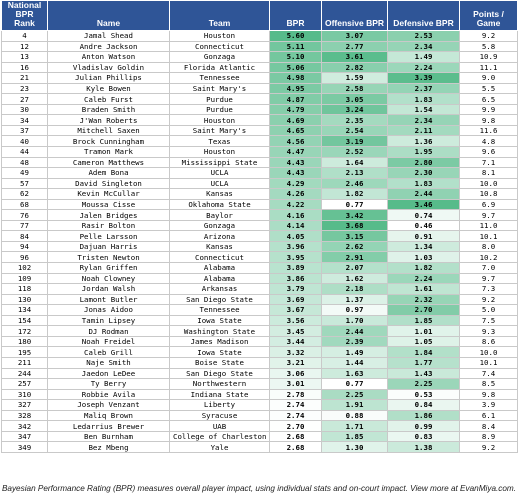  I want to click on cell-offensive-bpr: 2.46, so click(354, 183).